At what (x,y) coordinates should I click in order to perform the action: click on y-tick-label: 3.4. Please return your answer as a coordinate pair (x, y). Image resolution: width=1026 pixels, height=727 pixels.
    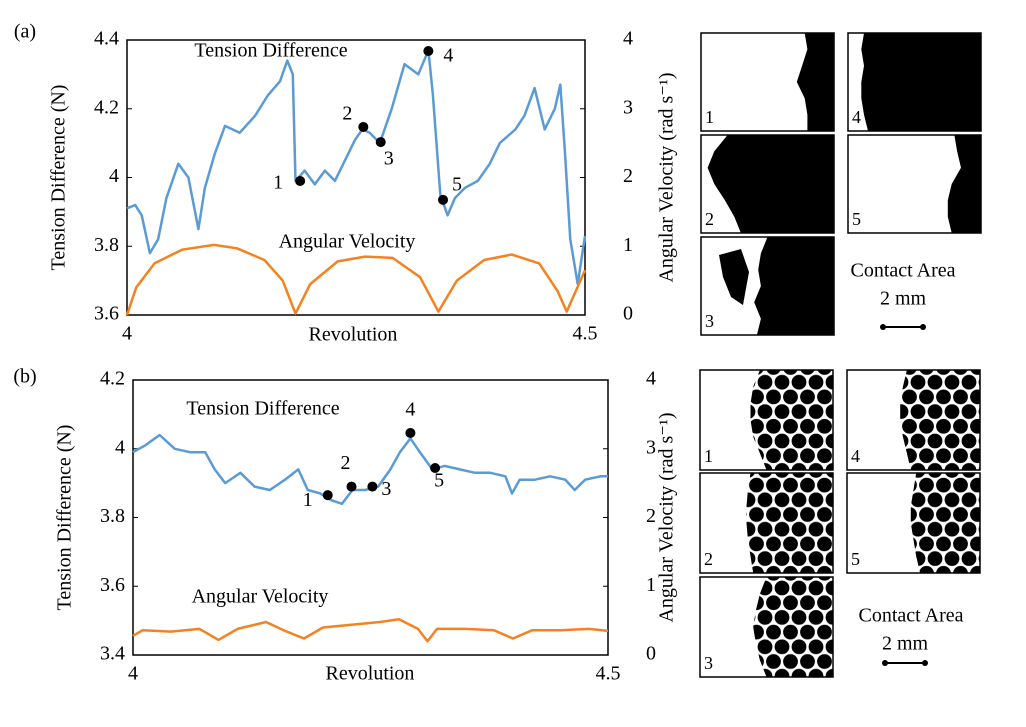
    Looking at the image, I should click on (112, 654).